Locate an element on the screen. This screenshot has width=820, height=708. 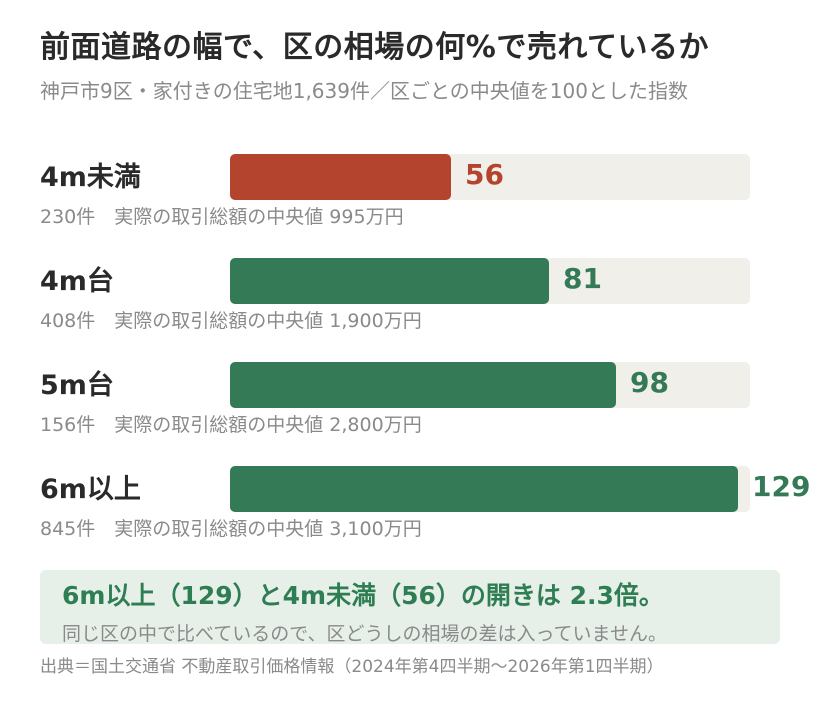
category-note: 845件 実際の取引総額の中央値 3,100万円 is located at coordinates (231, 529).